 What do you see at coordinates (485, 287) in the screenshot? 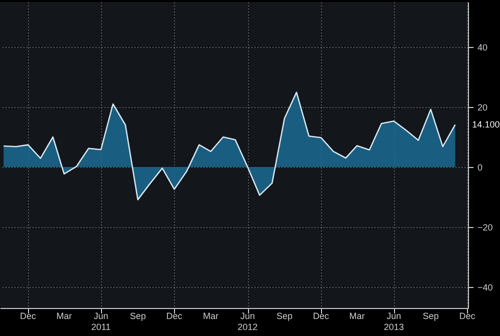
I see `y-tick-label: −40` at bounding box center [485, 287].